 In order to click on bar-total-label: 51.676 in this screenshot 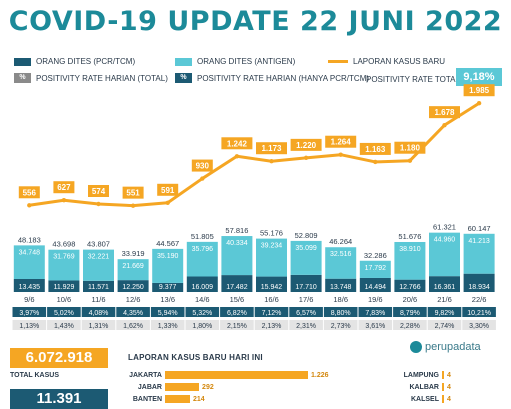, I will do `click(409, 236)`.